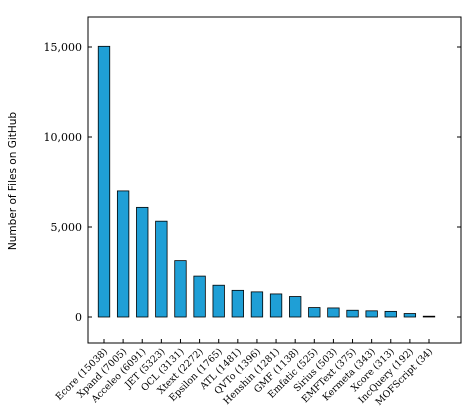 The image size is (474, 410). I want to click on y-tick-label: 10,000, so click(63, 137).